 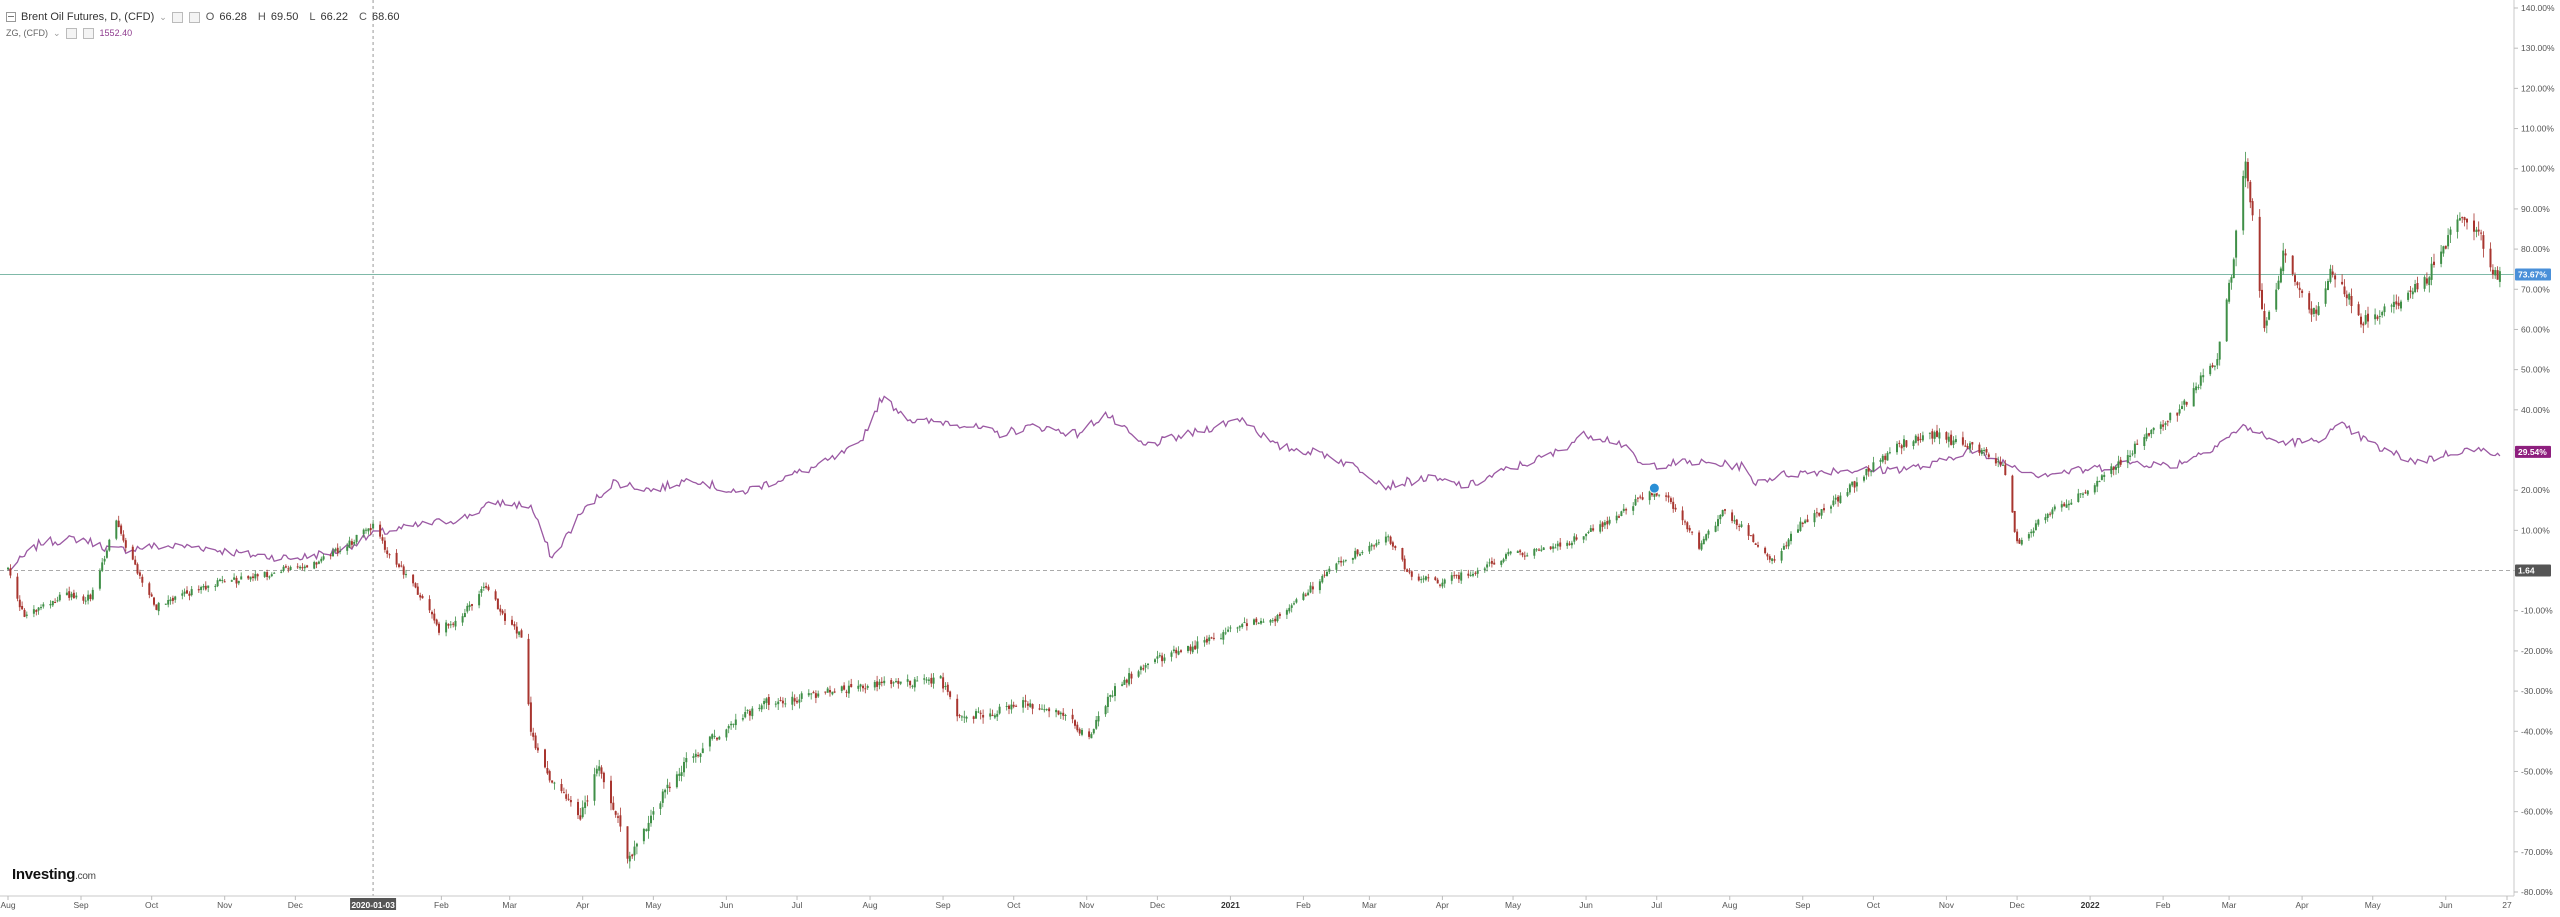 What do you see at coordinates (2537, 691) in the screenshot?
I see `y-tick-label: -30.00%` at bounding box center [2537, 691].